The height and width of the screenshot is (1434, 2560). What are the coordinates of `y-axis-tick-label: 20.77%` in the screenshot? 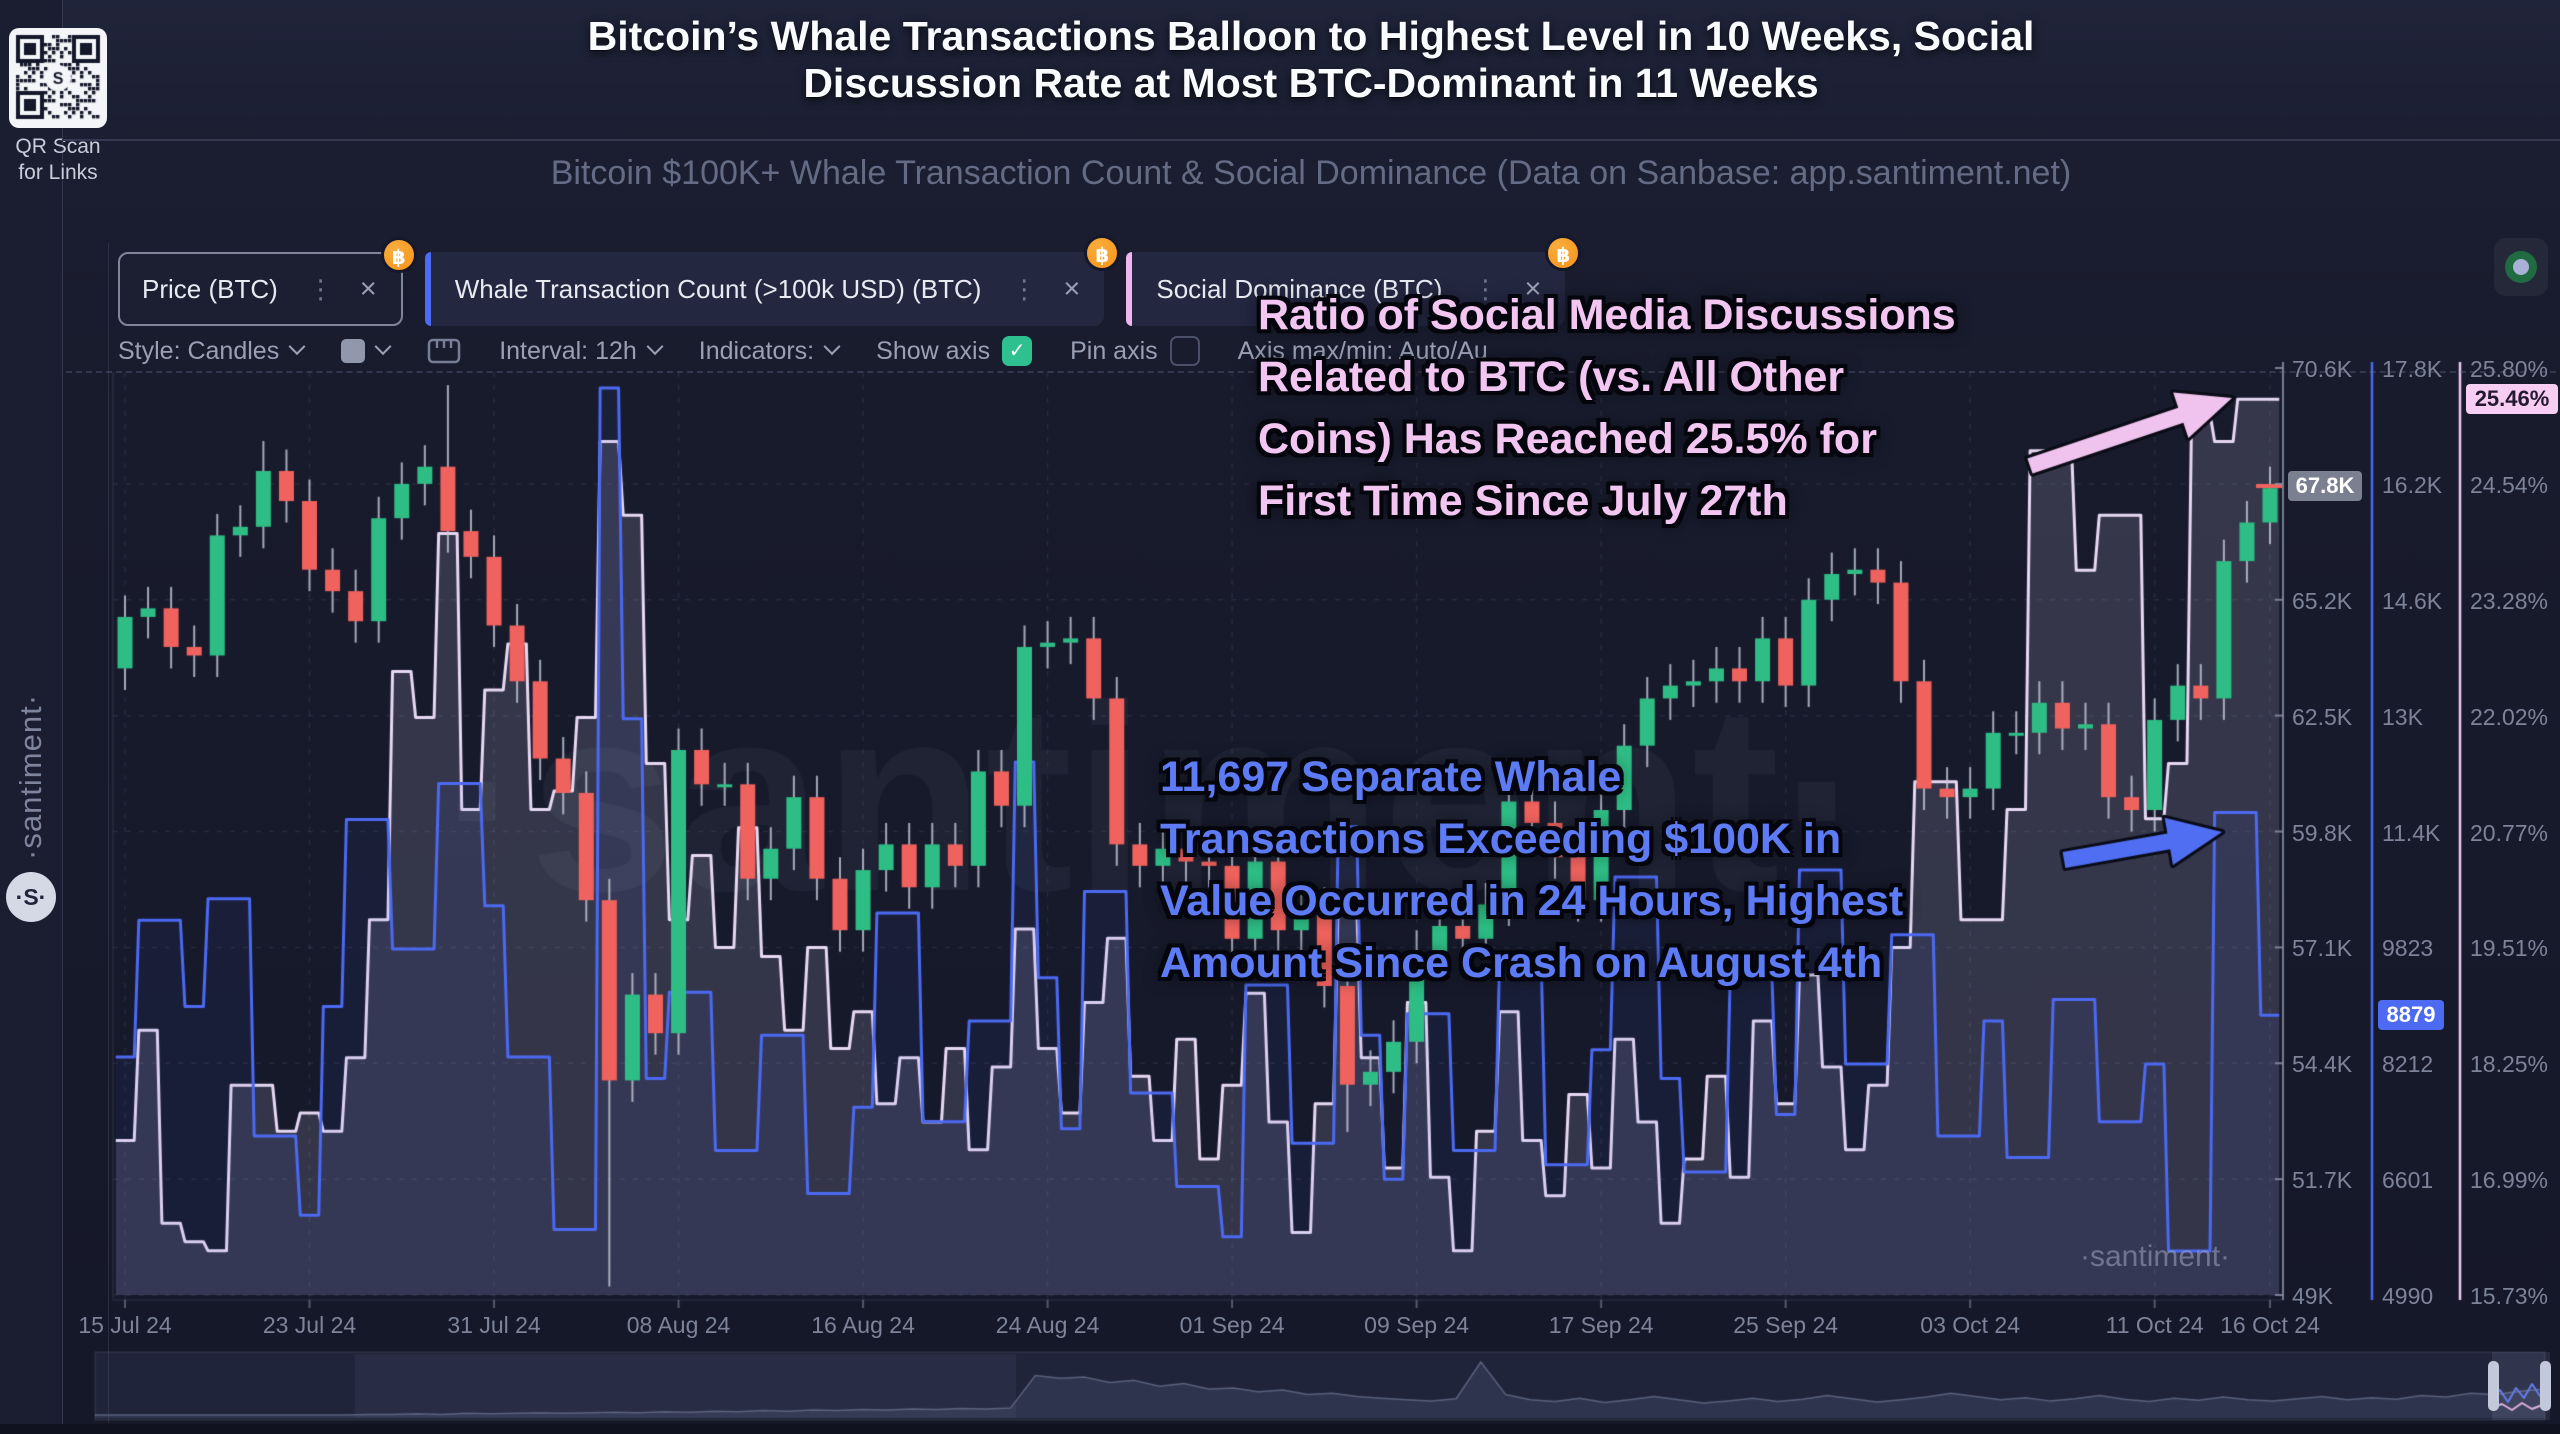 It's located at (2509, 832).